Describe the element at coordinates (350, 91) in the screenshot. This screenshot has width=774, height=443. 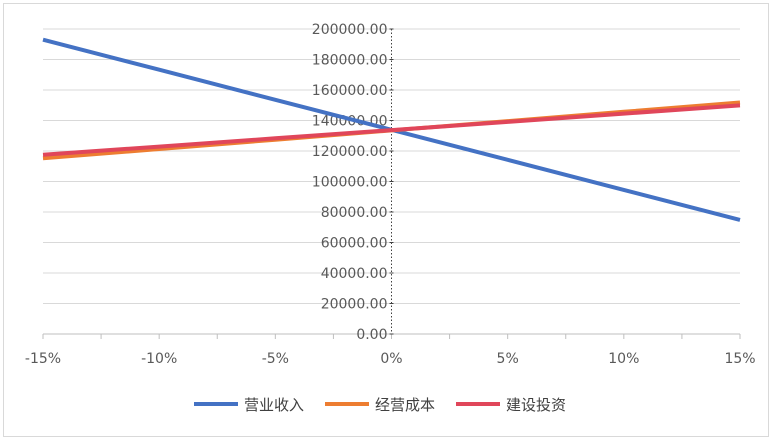
I see `y-tick-label: 160000.00` at that location.